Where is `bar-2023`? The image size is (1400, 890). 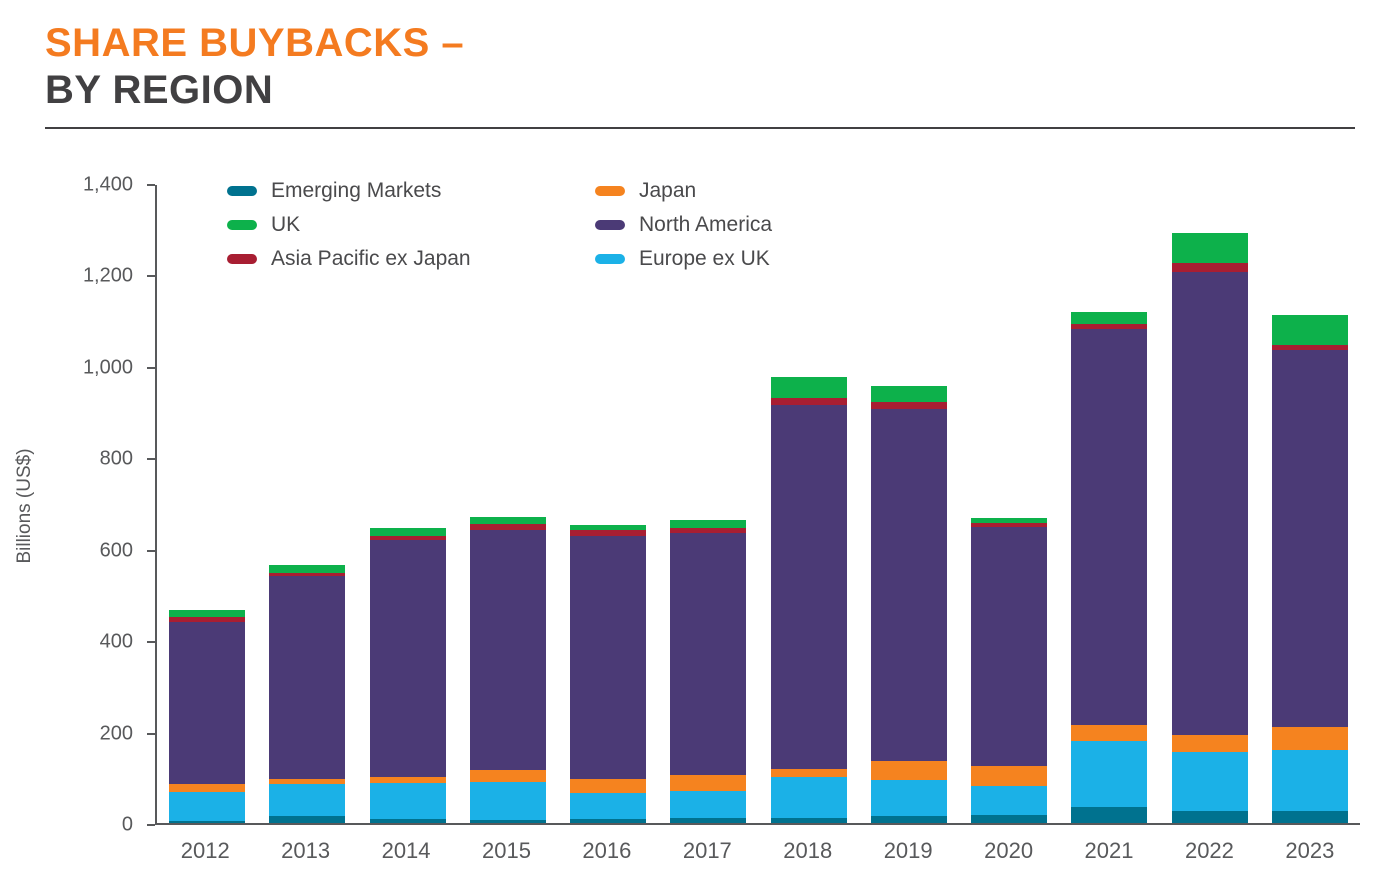 bar-2023 is located at coordinates (1309, 568).